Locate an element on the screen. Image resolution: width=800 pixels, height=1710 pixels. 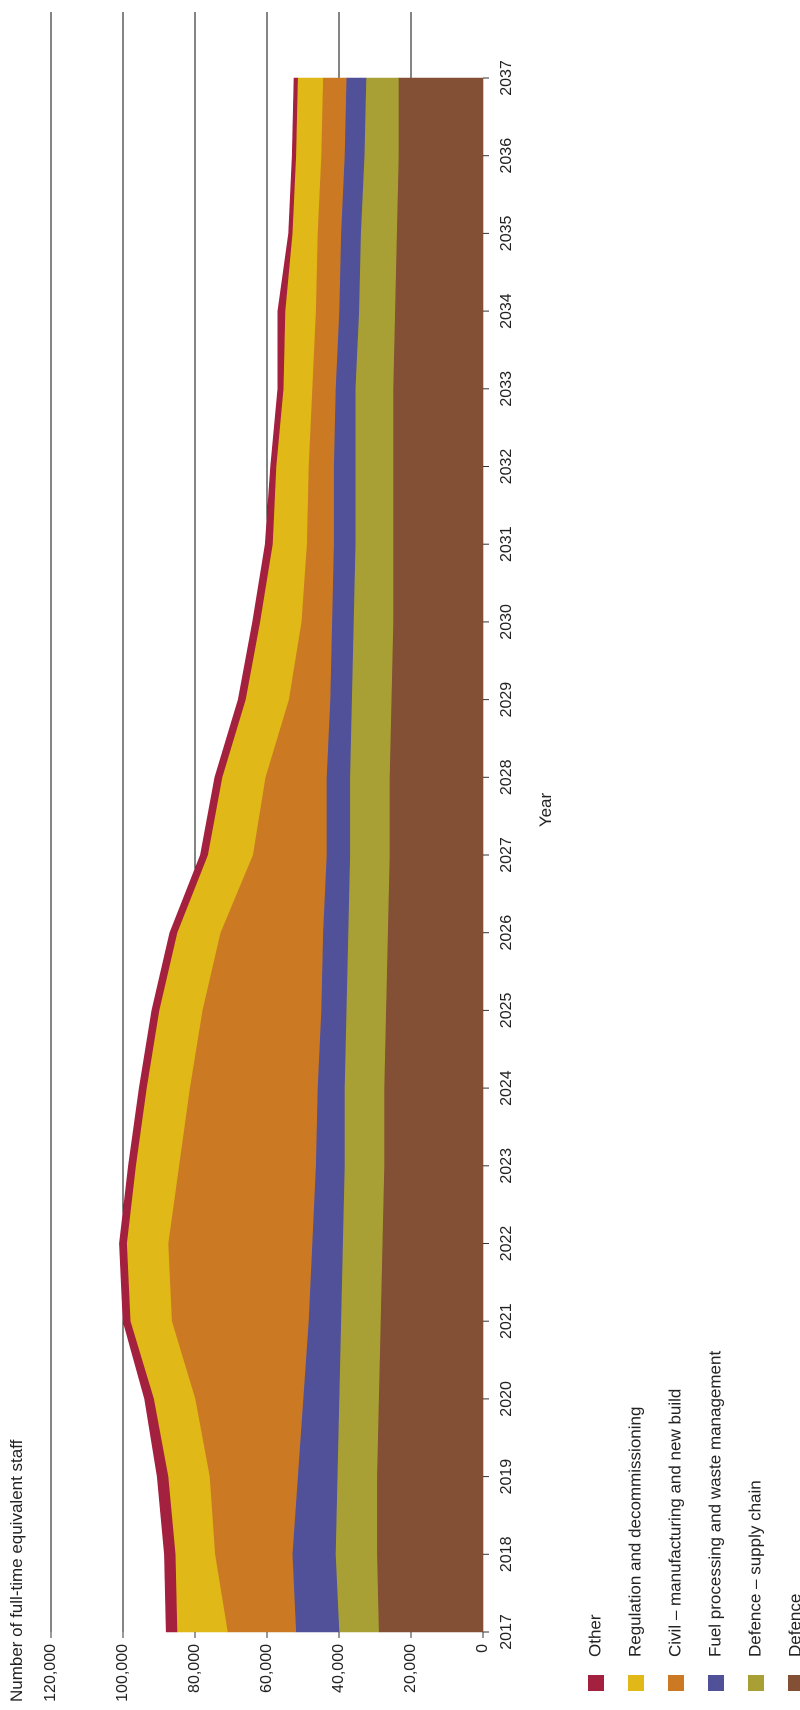
value-tick-label: 20,000 is located at coordinates (410, 1668).